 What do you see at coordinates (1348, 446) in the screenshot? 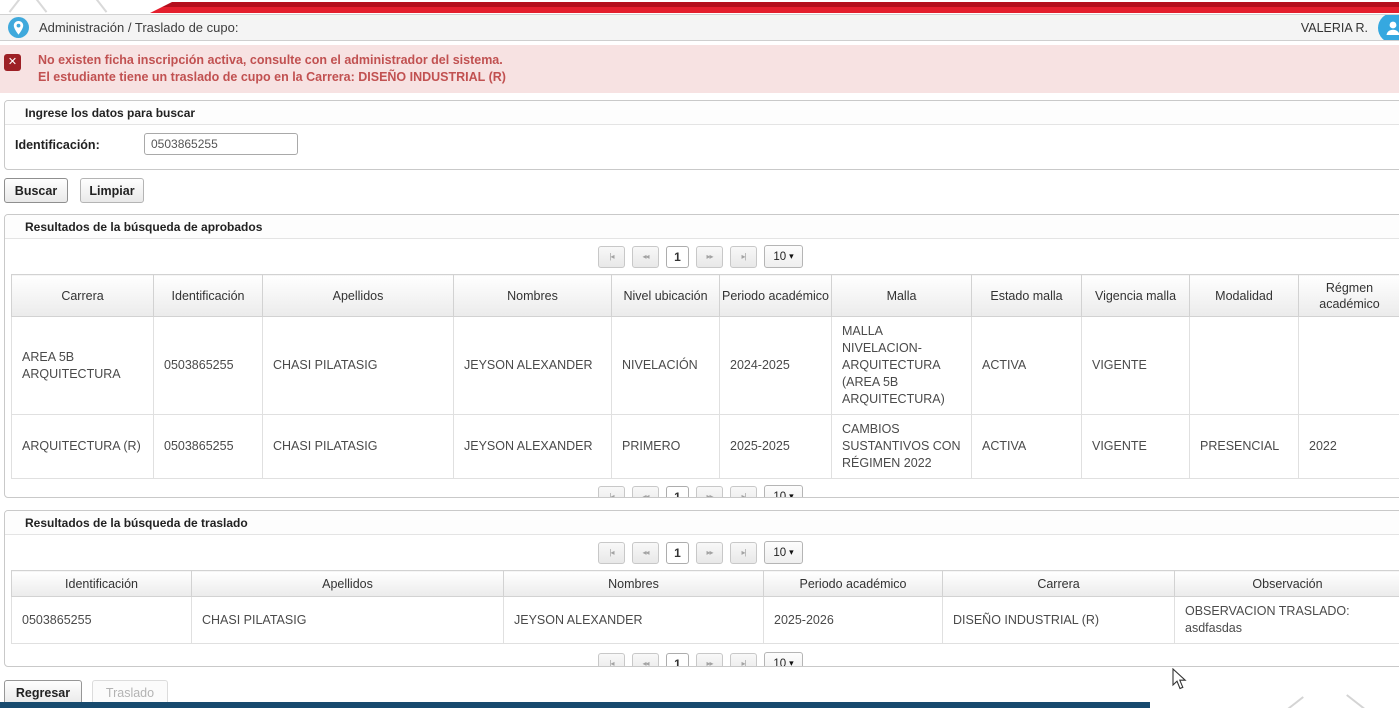
I see `cell-regimen: 2022` at bounding box center [1348, 446].